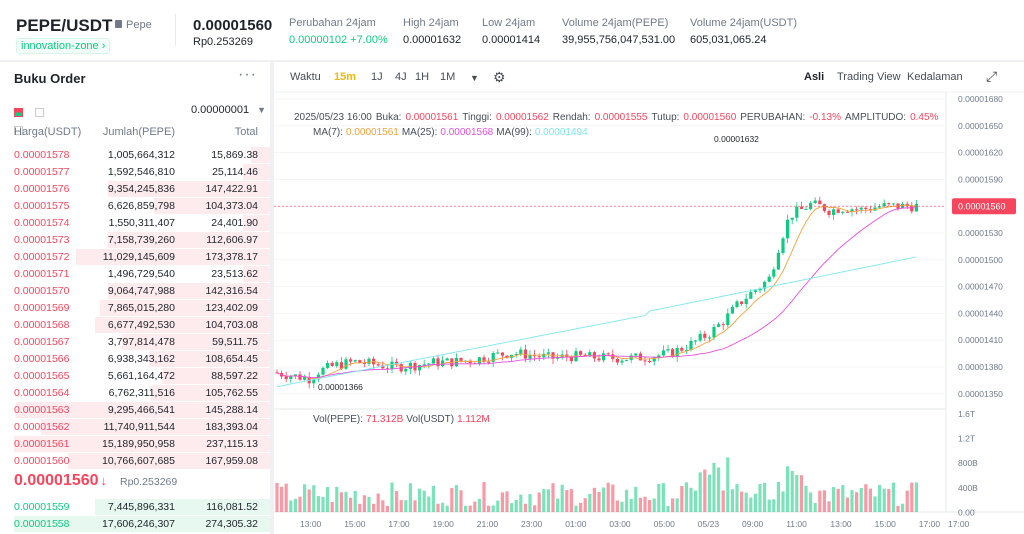  Describe the element at coordinates (18, 130) in the screenshot. I see `book-asks-icon` at that location.